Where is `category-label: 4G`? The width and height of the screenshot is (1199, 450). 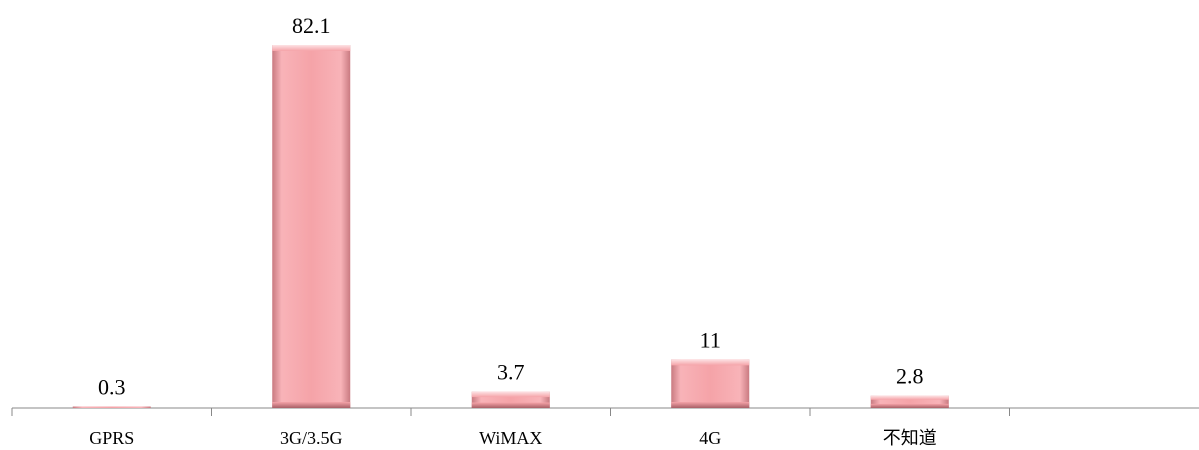
category-label: 4G is located at coordinates (710, 438).